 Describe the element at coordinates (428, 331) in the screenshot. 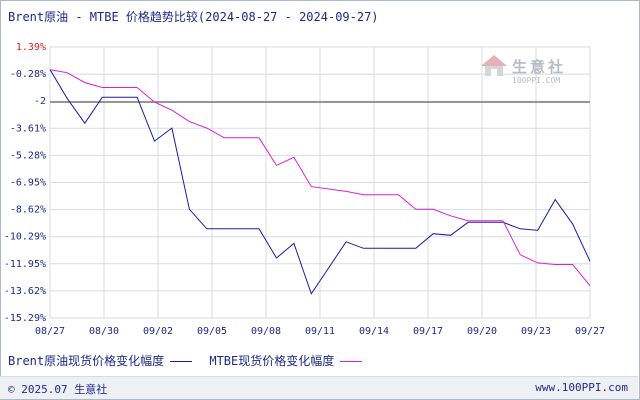

I see `x-tick-label: 09/17` at that location.